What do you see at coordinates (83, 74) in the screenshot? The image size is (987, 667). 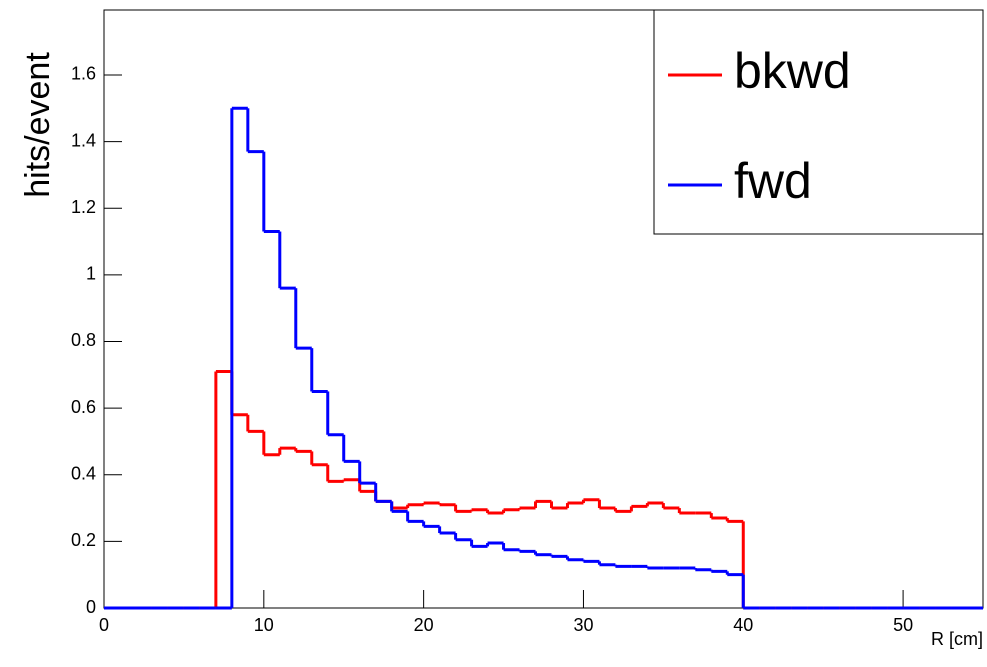 I see `y-tick-label: 1.6` at bounding box center [83, 74].